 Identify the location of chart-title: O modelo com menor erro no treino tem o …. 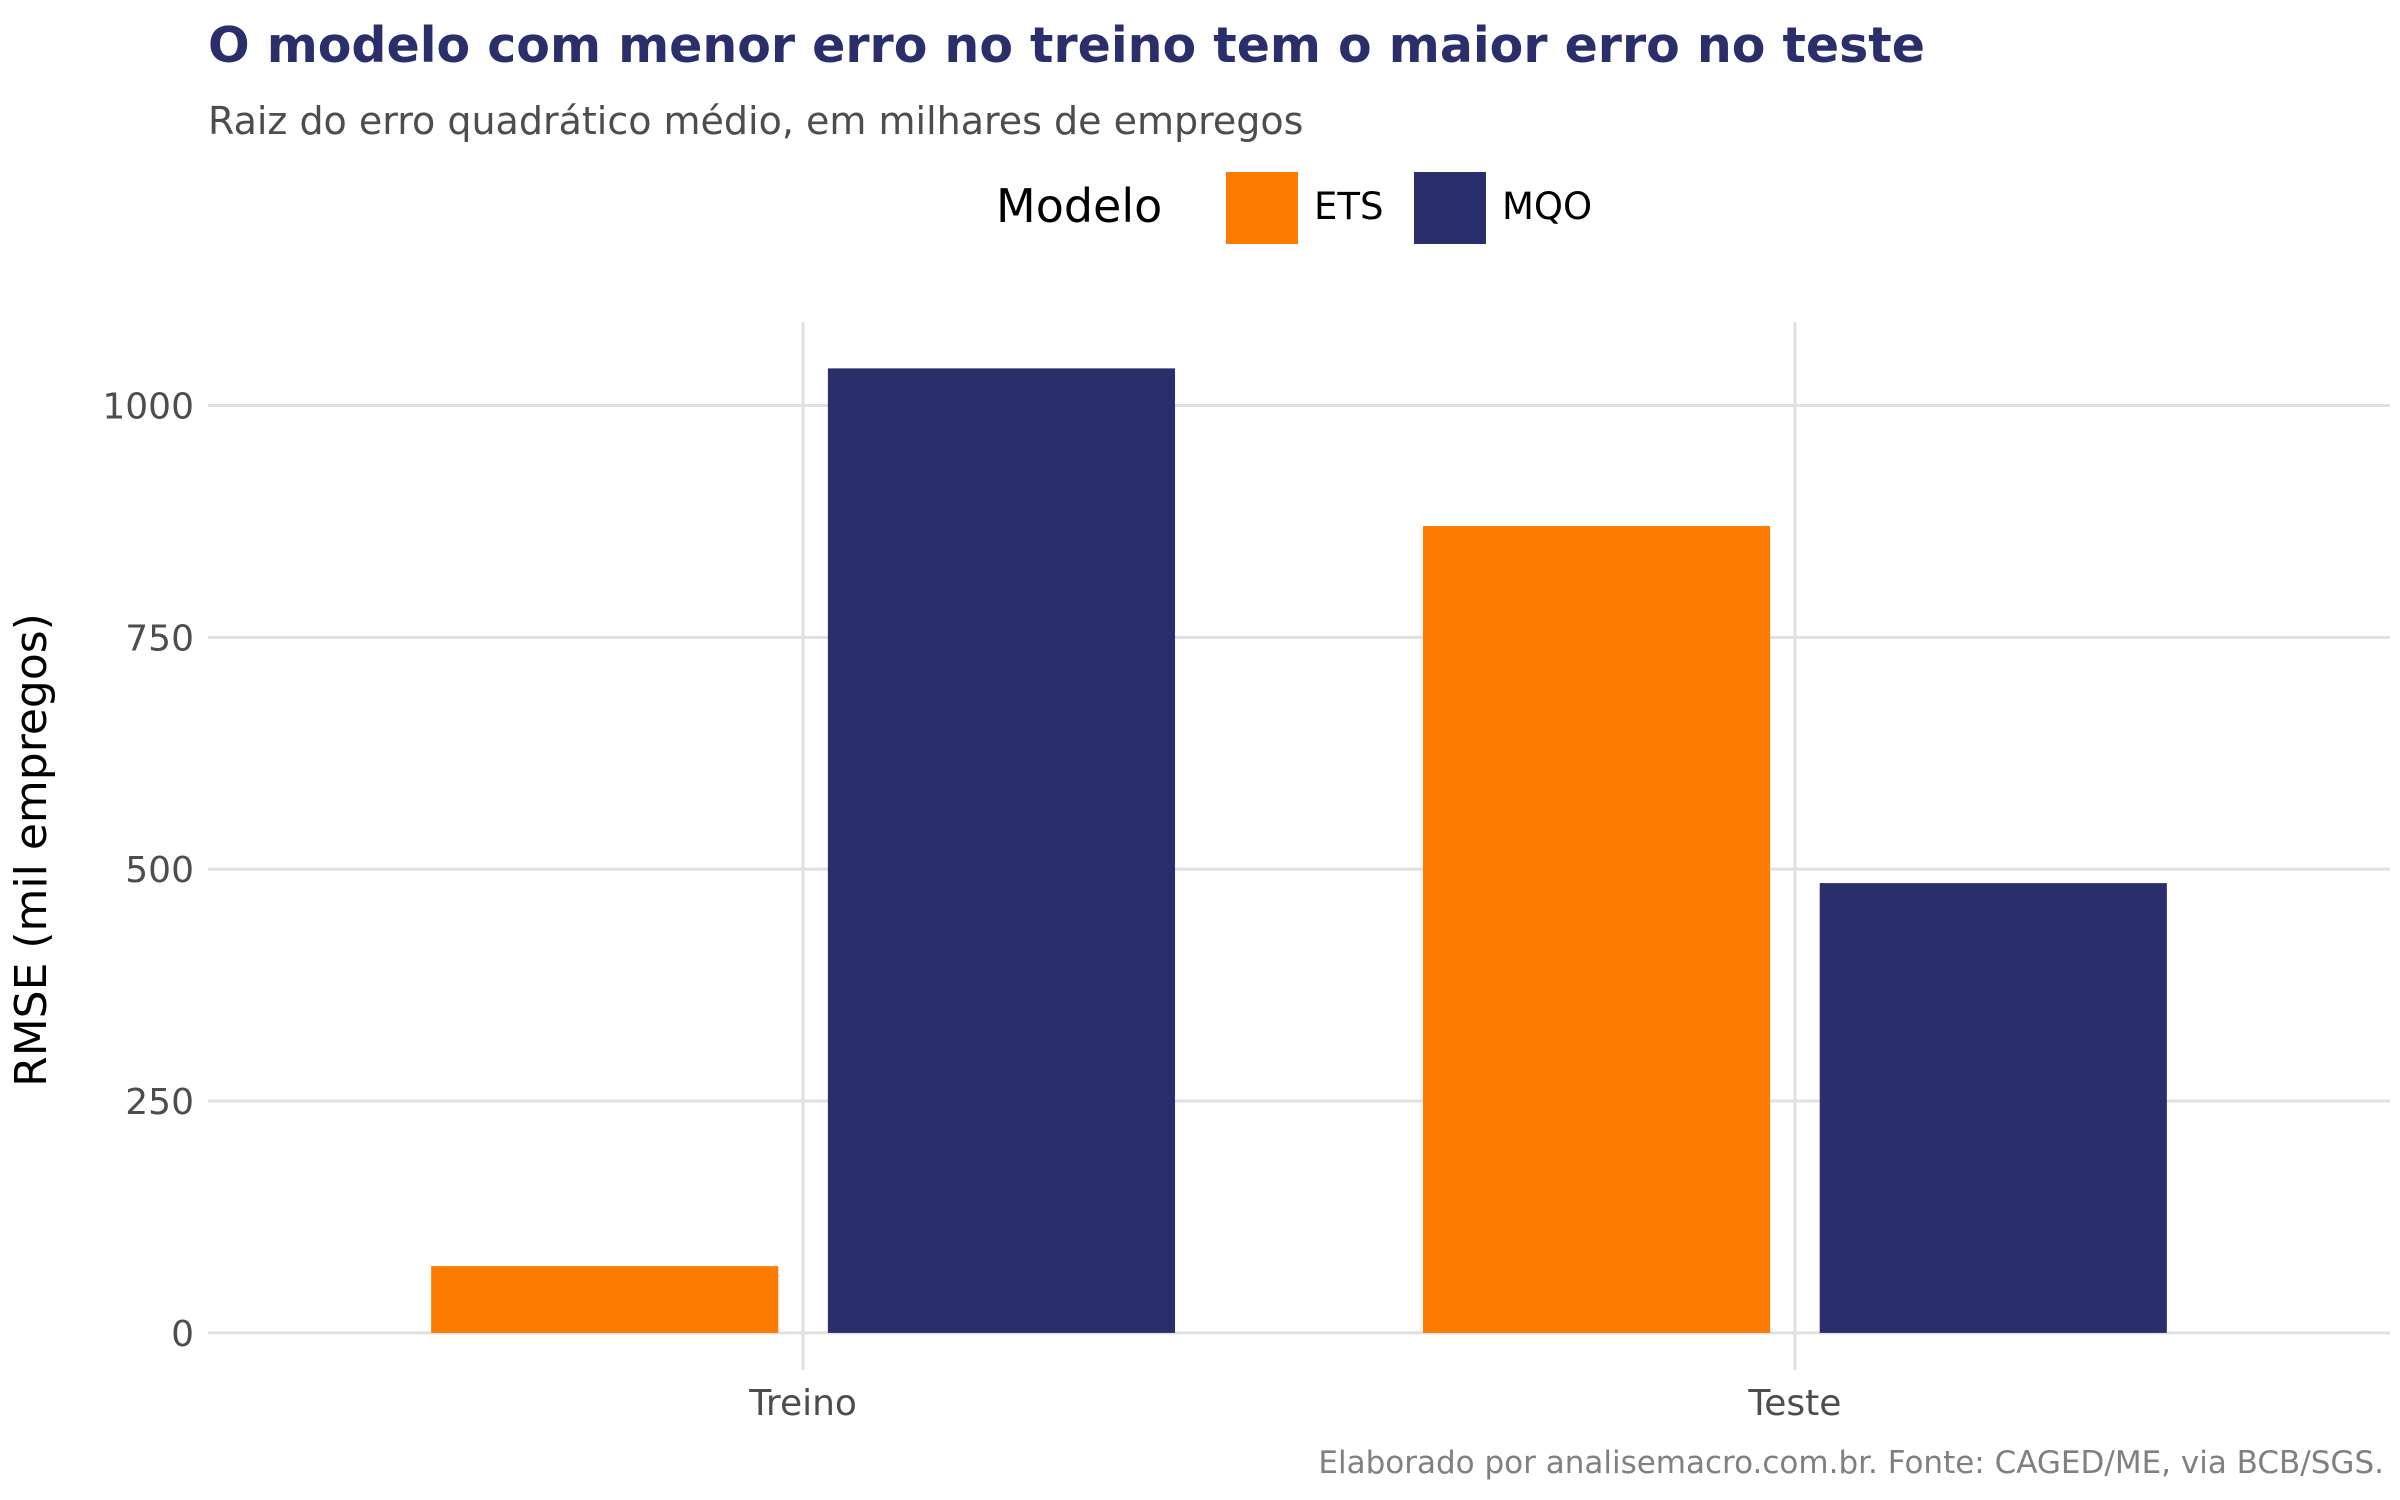
(1066, 45).